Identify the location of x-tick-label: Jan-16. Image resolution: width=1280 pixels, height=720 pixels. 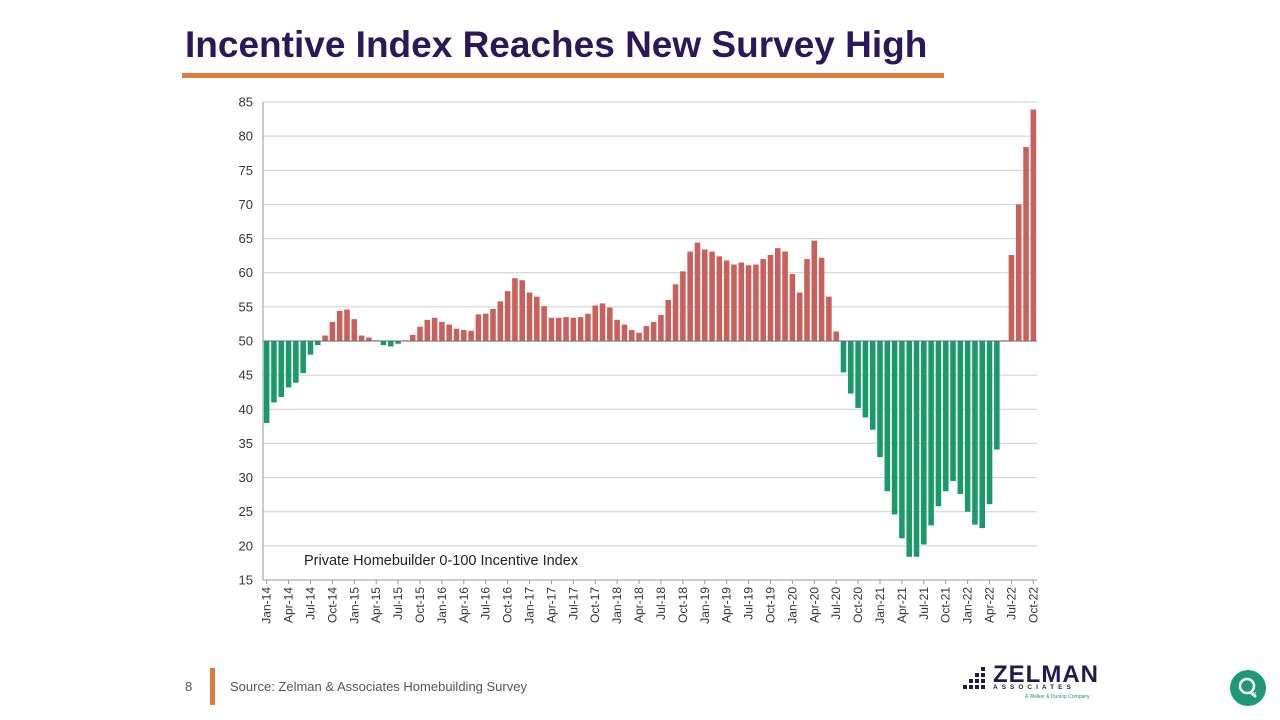
(442, 605).